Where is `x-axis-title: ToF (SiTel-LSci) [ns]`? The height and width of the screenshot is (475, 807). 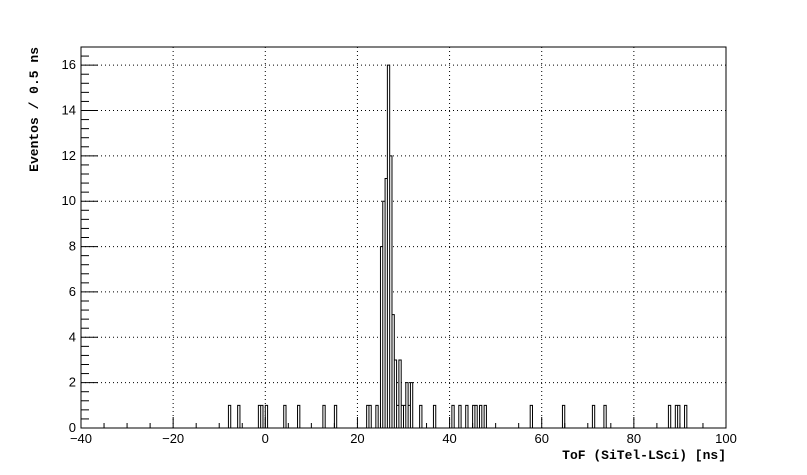 x-axis-title: ToF (SiTel-LSci) [ns] is located at coordinates (644, 455).